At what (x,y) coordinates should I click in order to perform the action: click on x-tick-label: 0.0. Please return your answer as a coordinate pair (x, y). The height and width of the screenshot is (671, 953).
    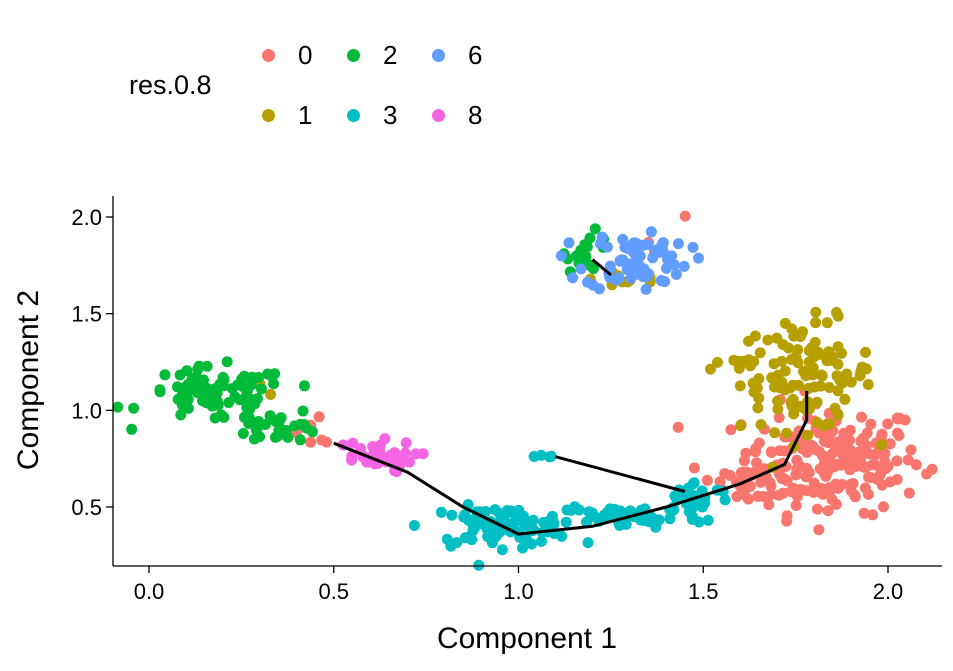
    Looking at the image, I should click on (149, 591).